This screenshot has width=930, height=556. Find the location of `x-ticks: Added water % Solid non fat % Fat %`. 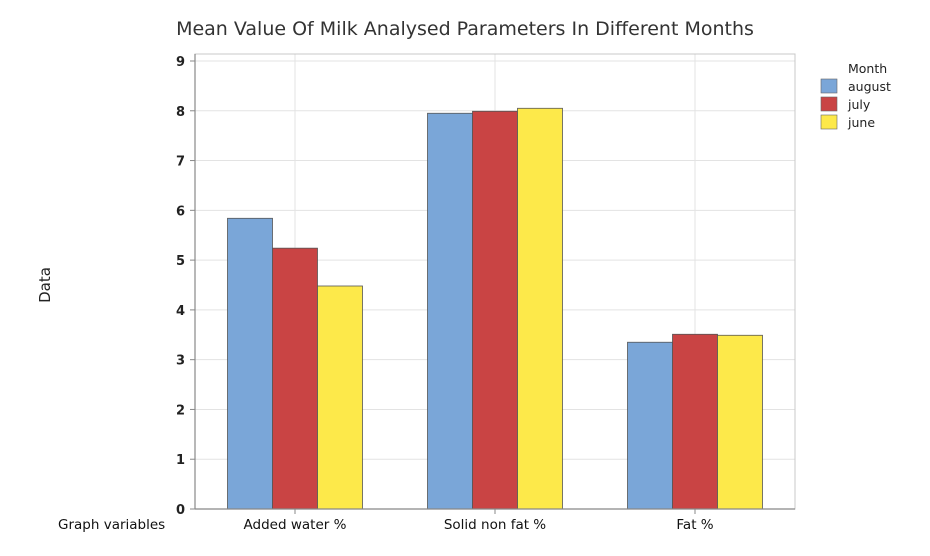

x-ticks: Added water % Solid non fat % Fat % is located at coordinates (479, 521).